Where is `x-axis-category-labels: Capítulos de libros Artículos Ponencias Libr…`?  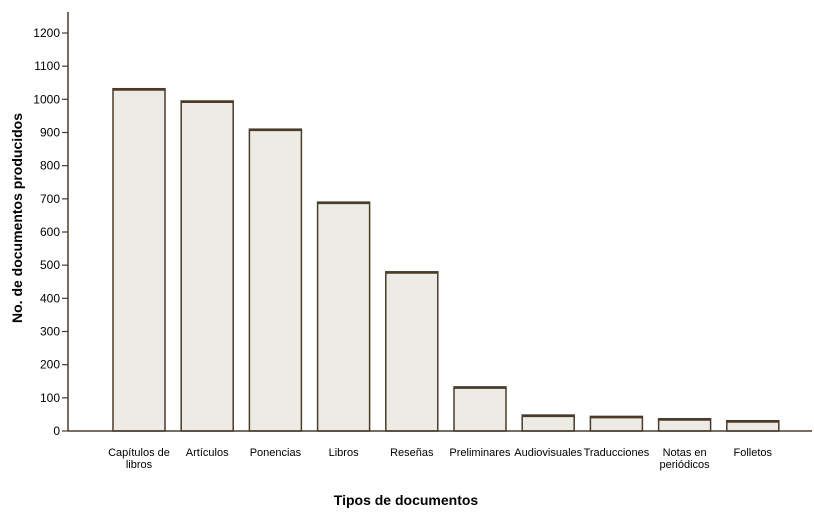
x-axis-category-labels: Capítulos de libros Artículos Ponencias Libr… is located at coordinates (440, 459).